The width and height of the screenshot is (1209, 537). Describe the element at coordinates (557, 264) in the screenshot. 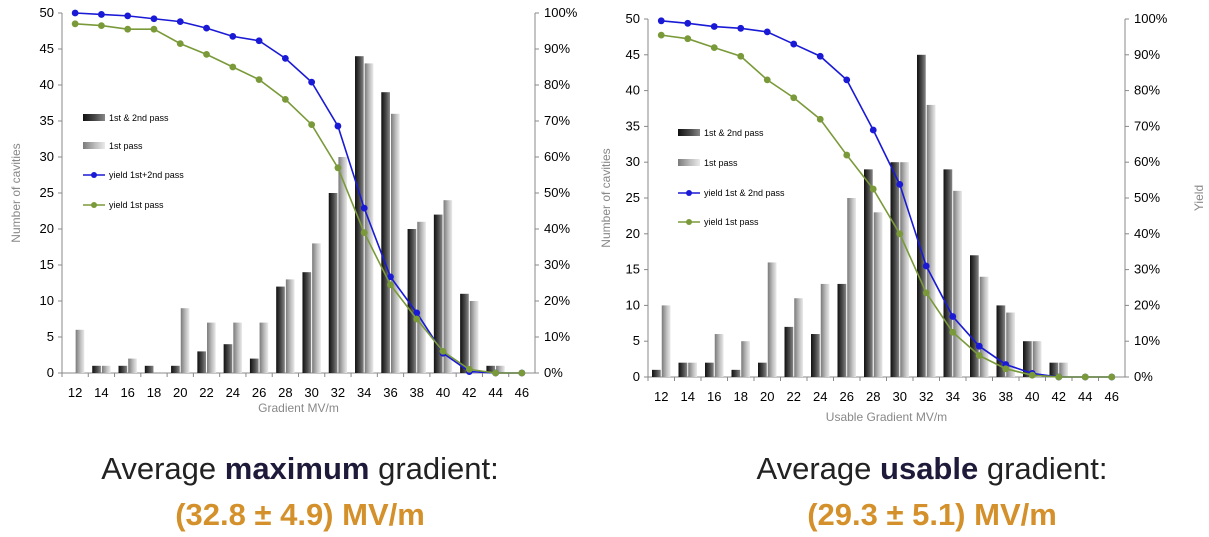

I see `y2-tick-label: 30%` at that location.